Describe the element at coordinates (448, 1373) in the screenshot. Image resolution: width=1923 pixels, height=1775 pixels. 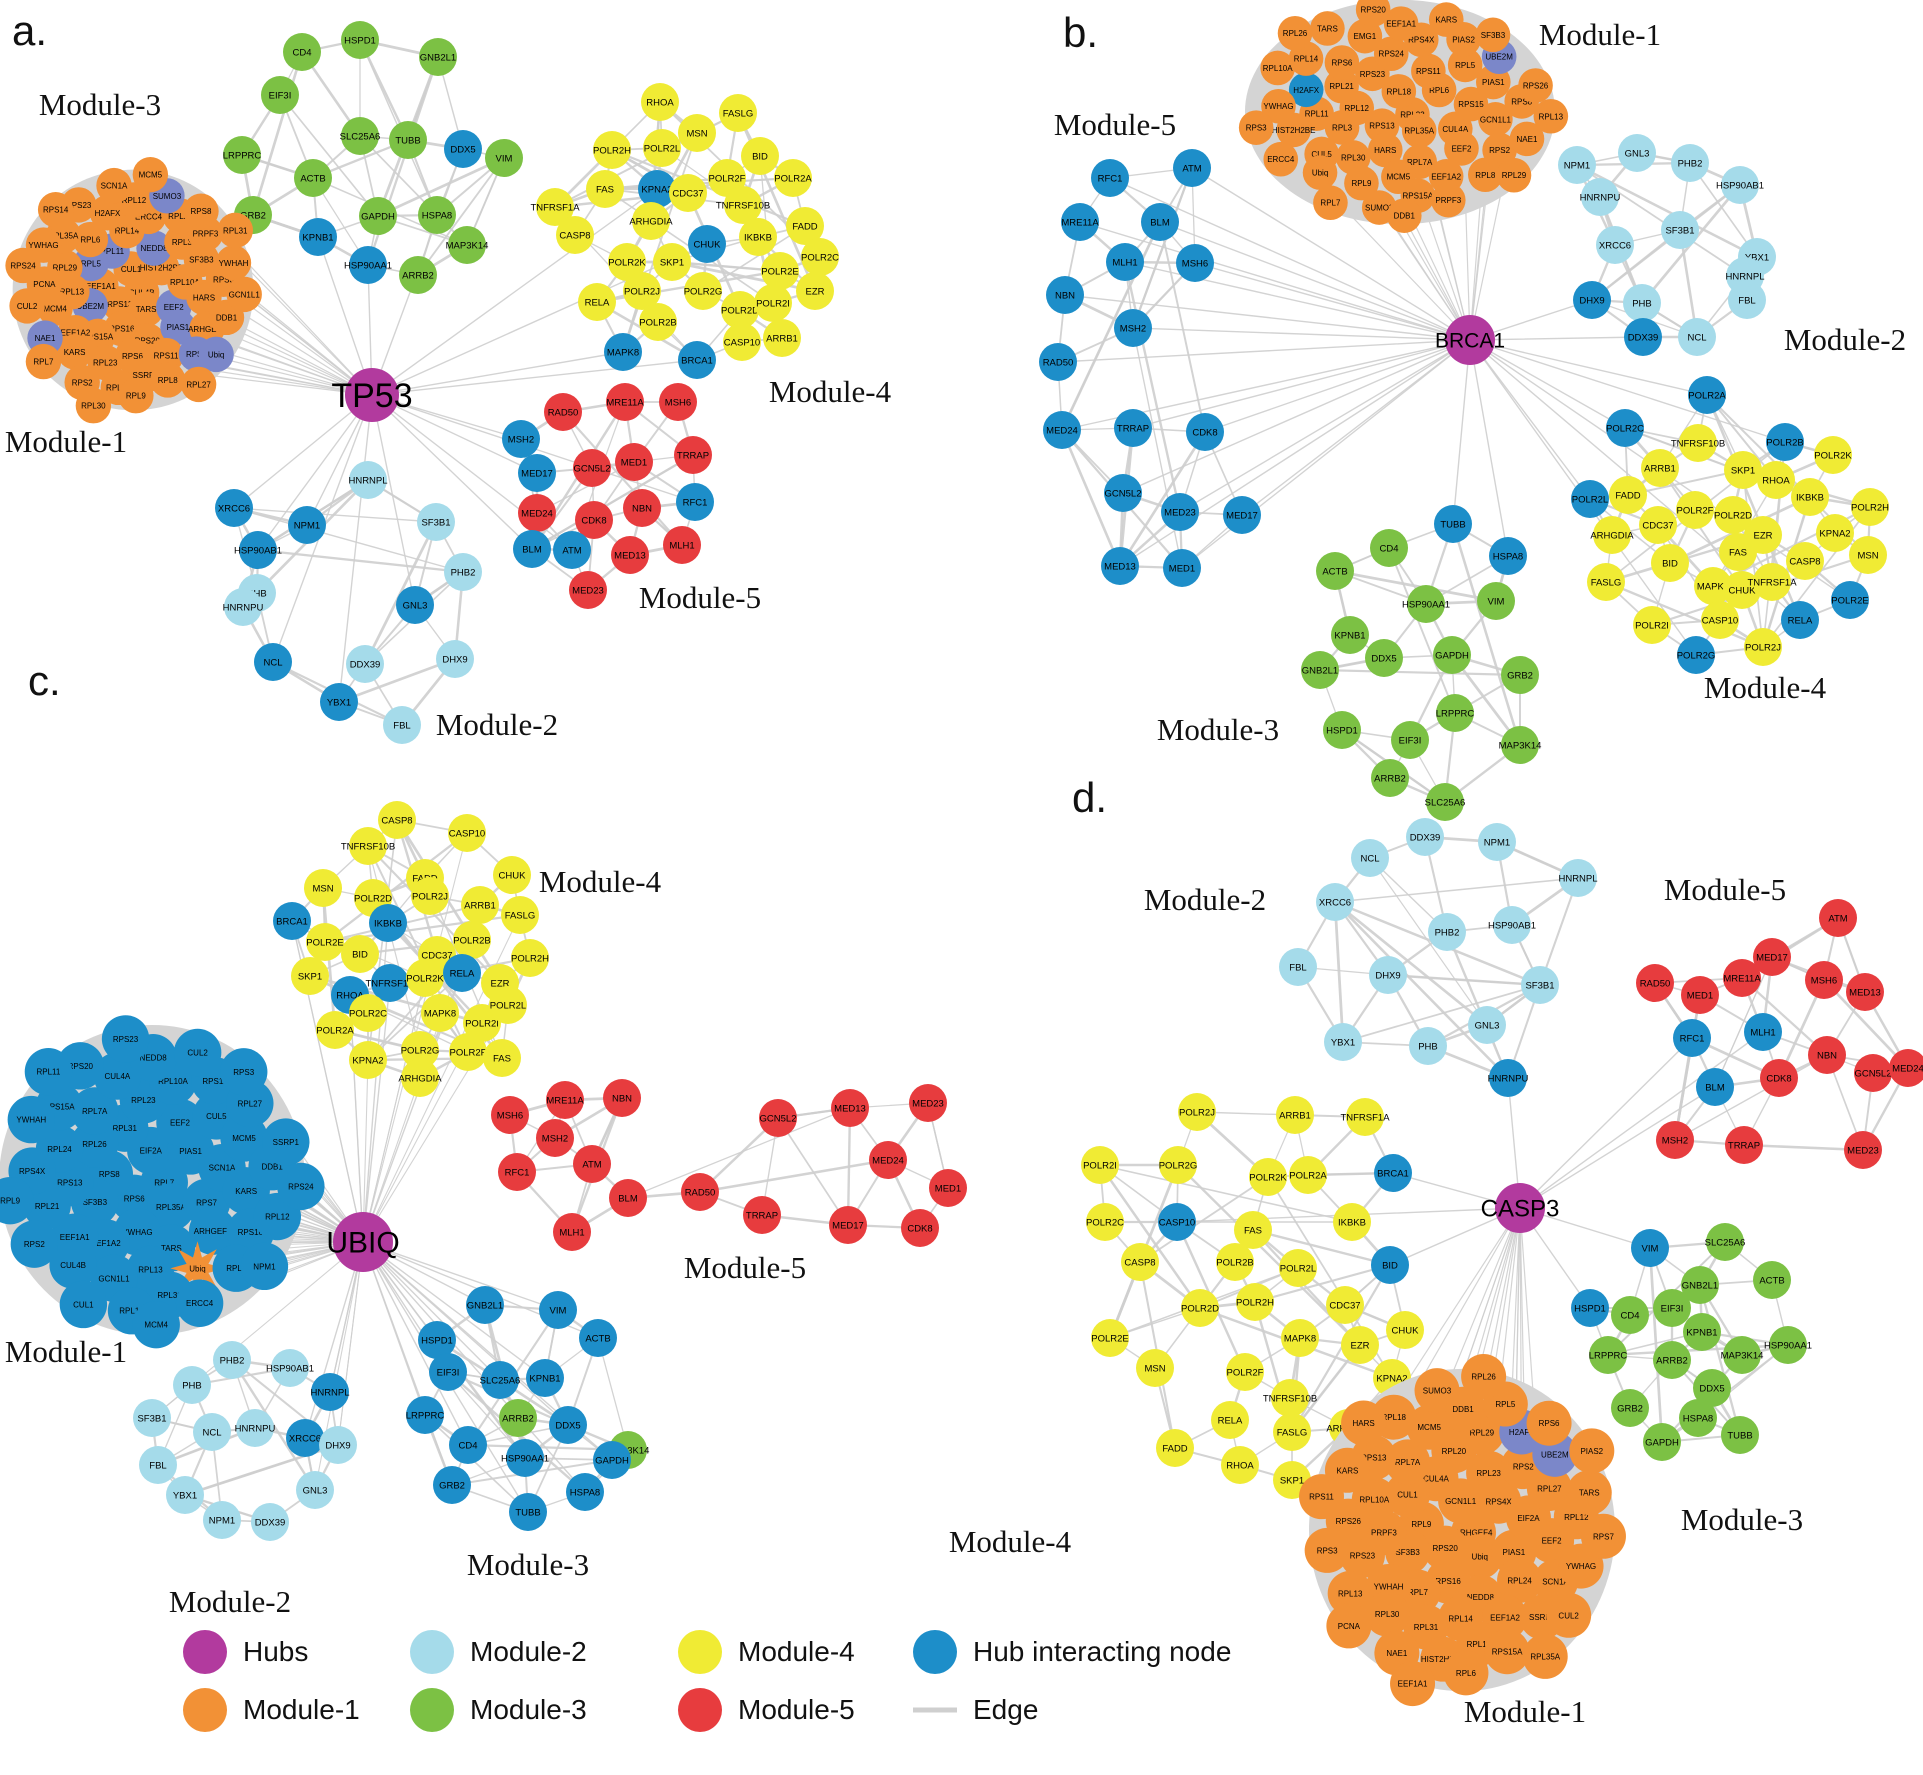
I see `node-label: EIF3I` at that location.